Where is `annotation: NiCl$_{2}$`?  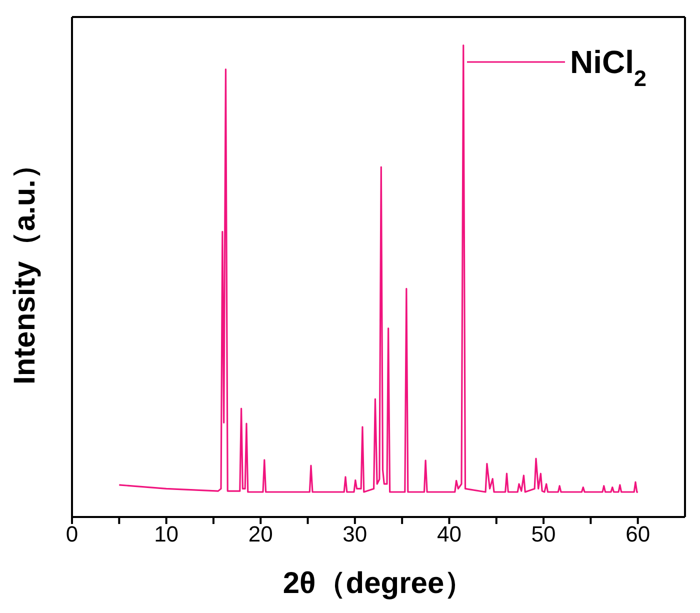
annotation: NiCl$_{2}$ is located at coordinates (608, 67).